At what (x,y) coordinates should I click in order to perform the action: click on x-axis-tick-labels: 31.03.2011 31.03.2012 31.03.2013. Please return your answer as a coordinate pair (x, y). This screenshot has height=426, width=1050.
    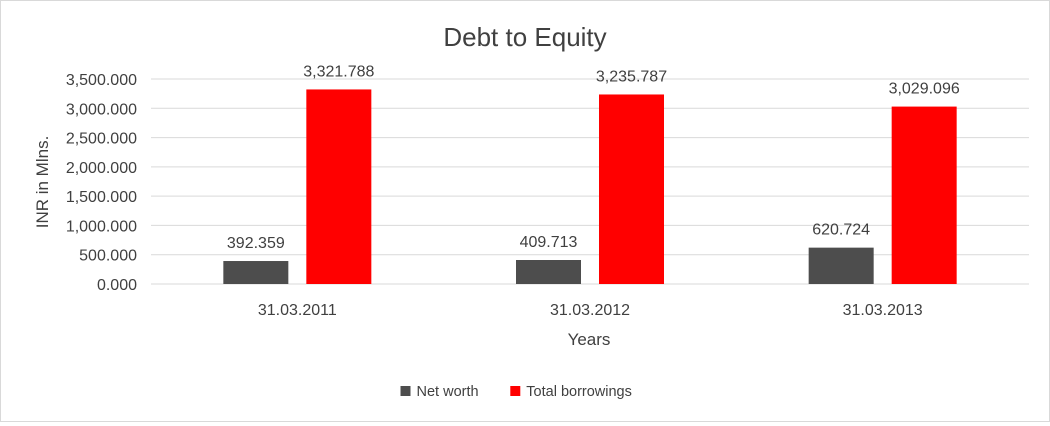
    Looking at the image, I should click on (590, 310).